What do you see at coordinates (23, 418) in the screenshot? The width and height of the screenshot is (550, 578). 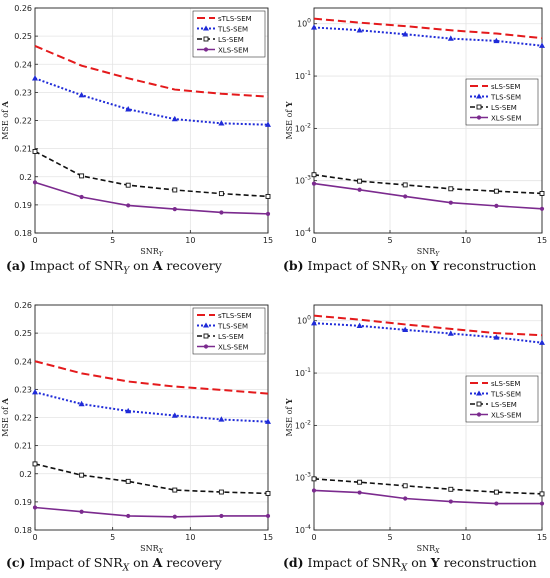 I see `y-tick-label: 0.22` at bounding box center [23, 418].